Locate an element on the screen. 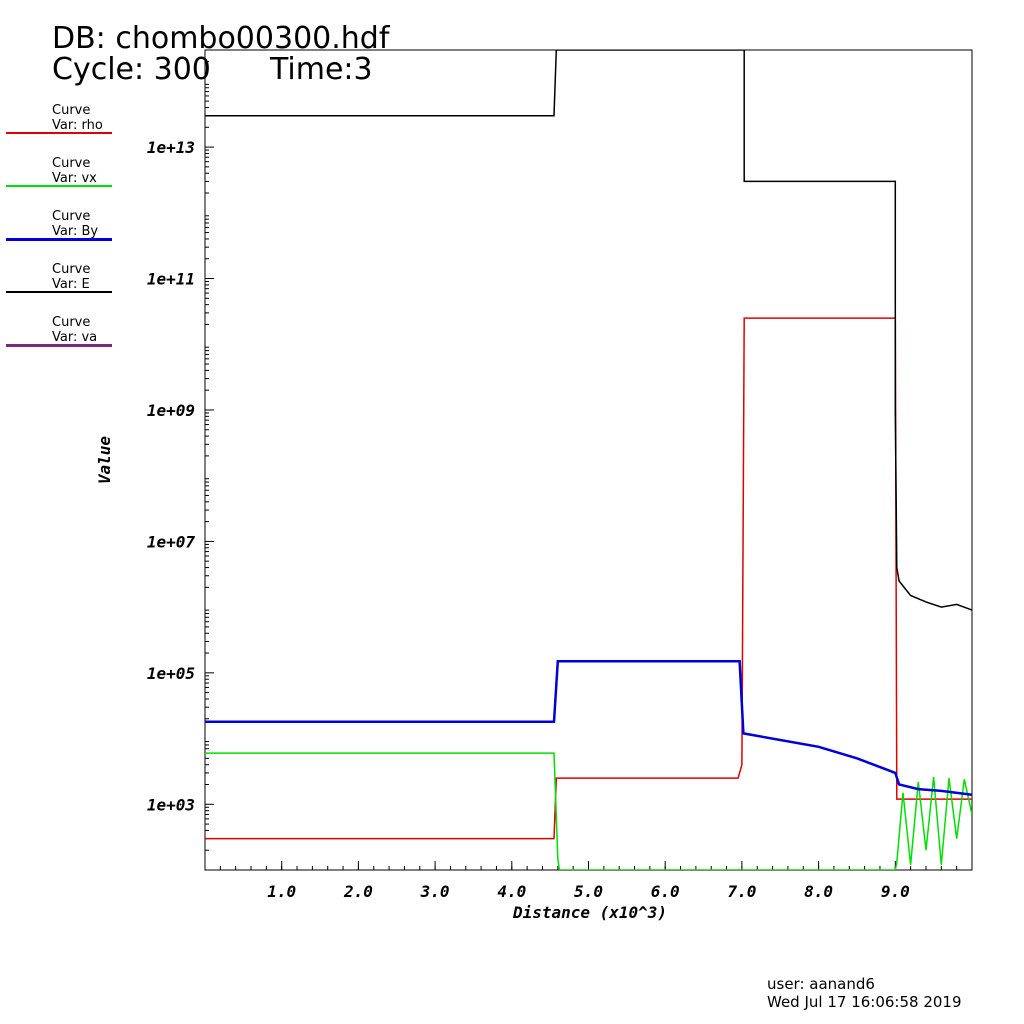 This screenshot has height=1024, width=1024. footer-user: user: aanand6 is located at coordinates (821, 984).